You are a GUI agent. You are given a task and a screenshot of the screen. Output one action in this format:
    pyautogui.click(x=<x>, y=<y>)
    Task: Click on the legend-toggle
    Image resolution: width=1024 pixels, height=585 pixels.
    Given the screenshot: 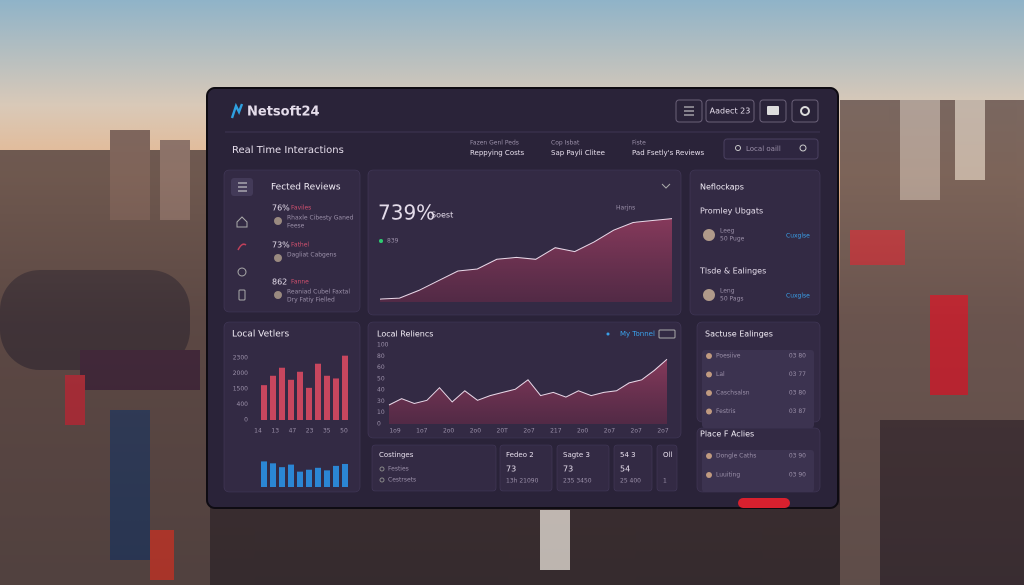 What is the action you would take?
    pyautogui.click(x=667, y=334)
    